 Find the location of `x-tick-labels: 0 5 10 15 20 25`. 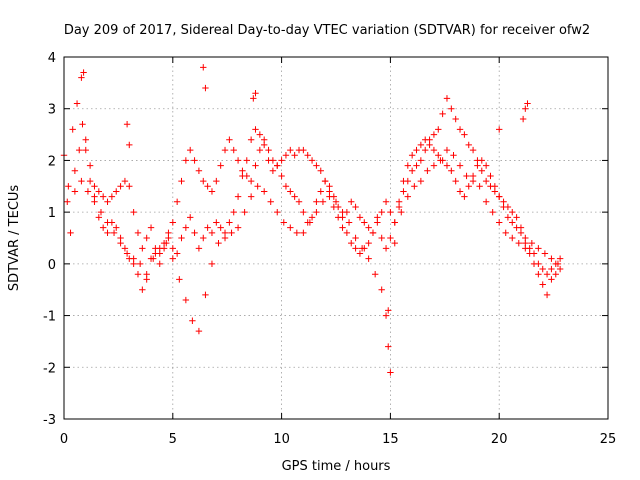

x-tick-labels: 0 5 10 15 20 25 is located at coordinates (338, 439).